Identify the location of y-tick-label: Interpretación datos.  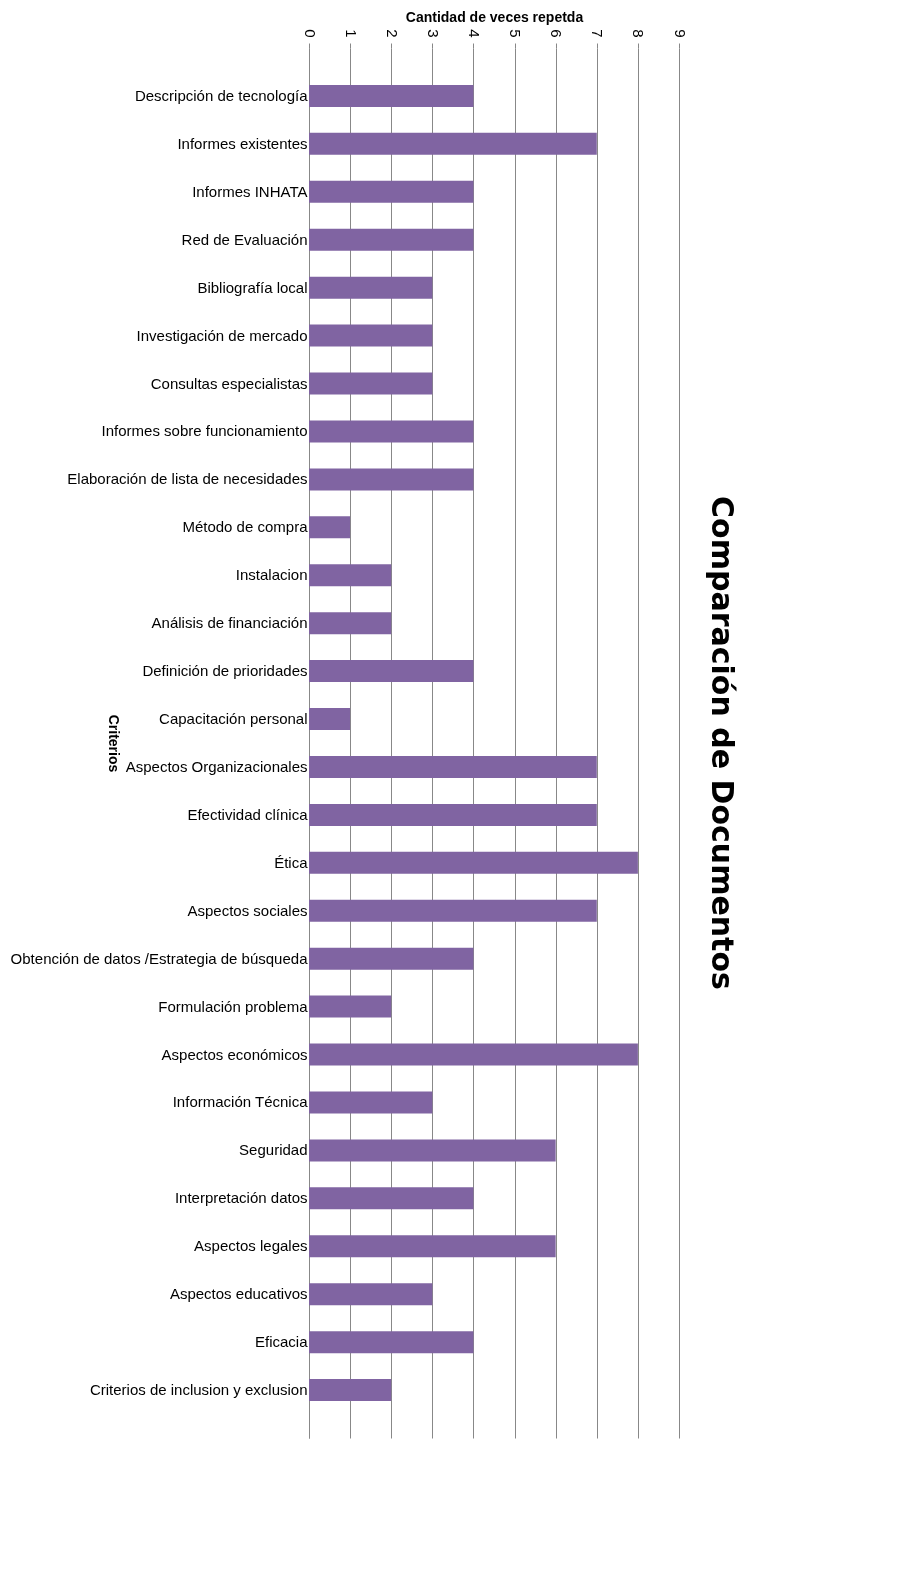
(241, 1198).